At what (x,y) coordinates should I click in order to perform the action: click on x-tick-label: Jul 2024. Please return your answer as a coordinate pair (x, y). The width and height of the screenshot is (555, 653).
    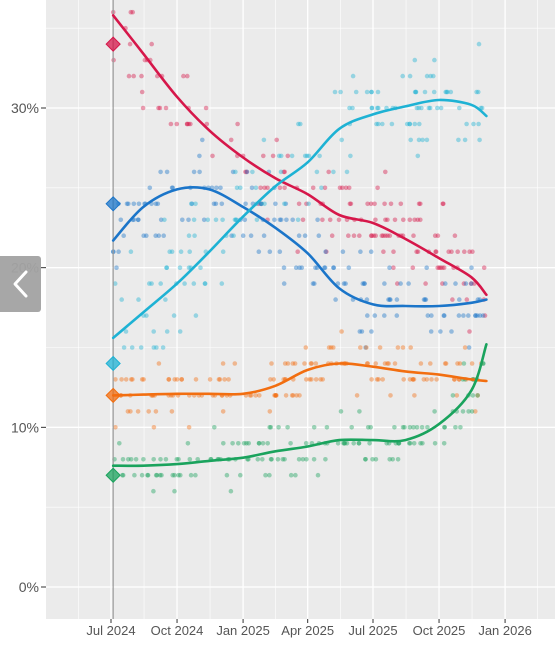
    Looking at the image, I should click on (110, 630).